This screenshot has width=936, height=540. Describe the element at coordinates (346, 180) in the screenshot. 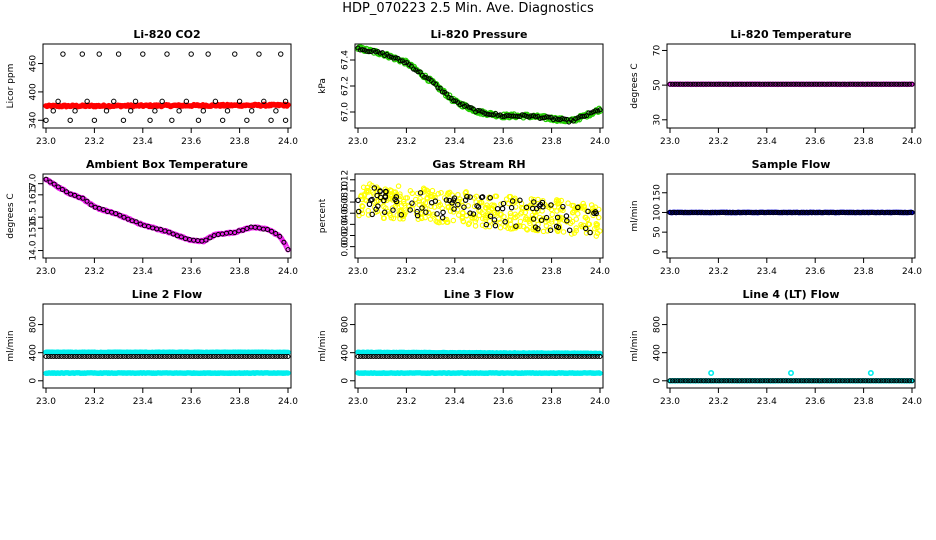

I see `y-tick-label: 0.12` at that location.